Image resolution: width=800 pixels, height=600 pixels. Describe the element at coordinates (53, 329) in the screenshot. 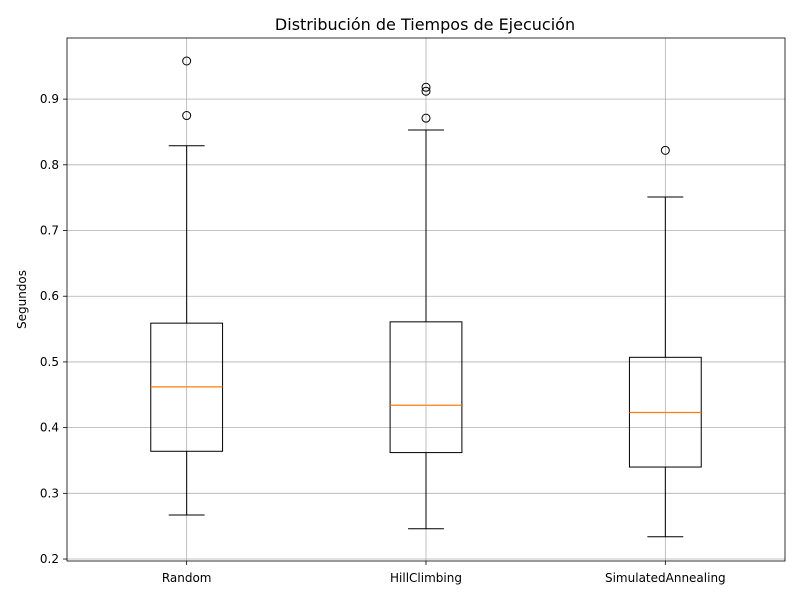

I see `y-axis: 0.2 0.3 0.4 0.5 0.6 0.7 0.8 0.9` at that location.